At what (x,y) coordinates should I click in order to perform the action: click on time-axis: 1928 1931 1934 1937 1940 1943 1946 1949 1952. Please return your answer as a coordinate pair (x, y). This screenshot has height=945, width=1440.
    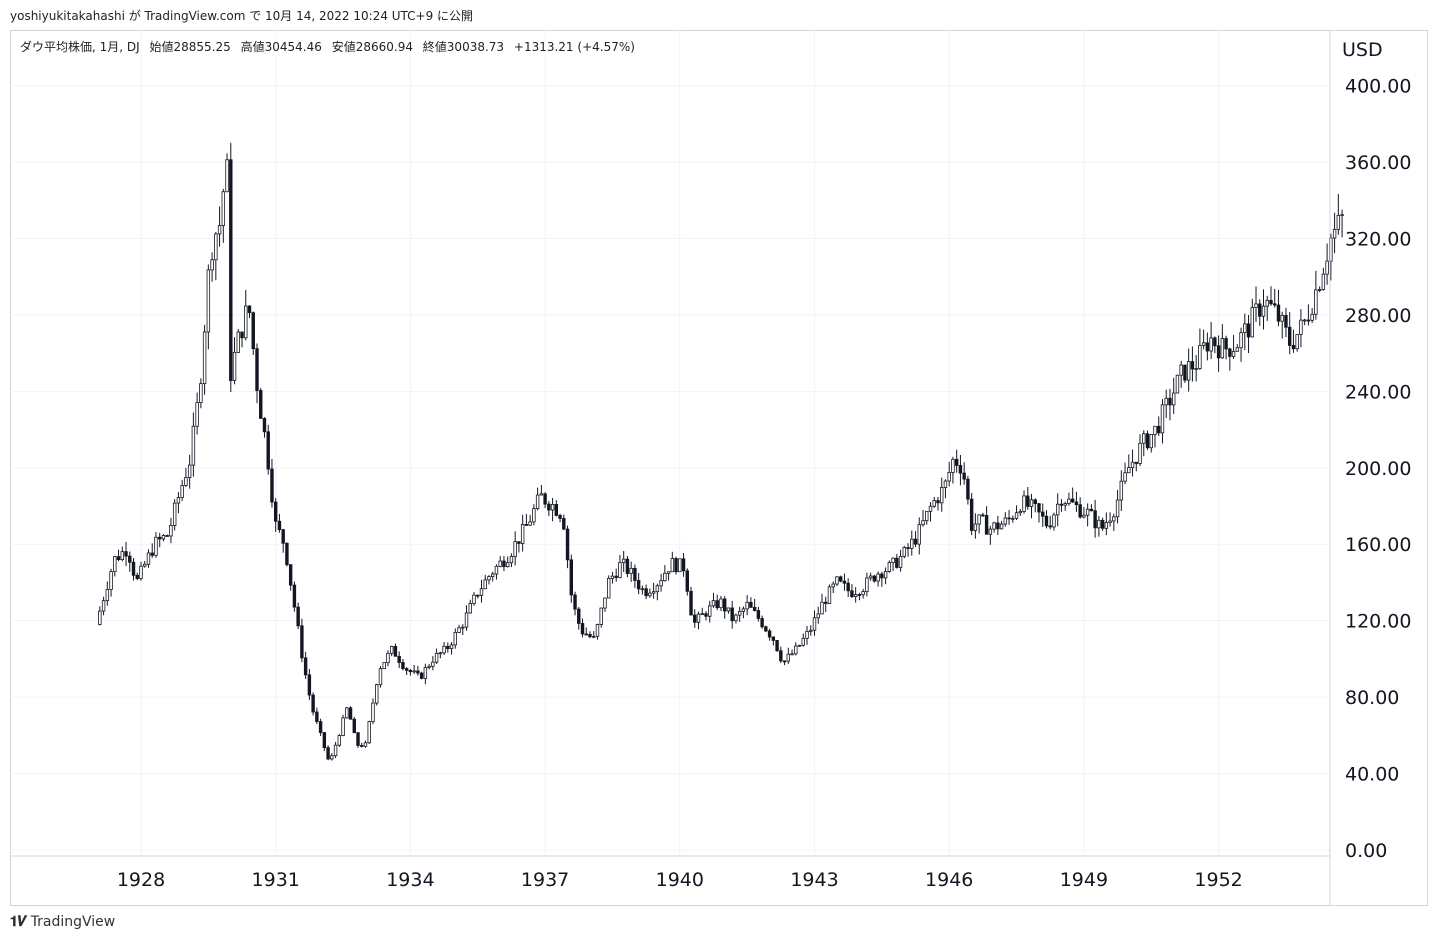
    Looking at the image, I should click on (680, 880).